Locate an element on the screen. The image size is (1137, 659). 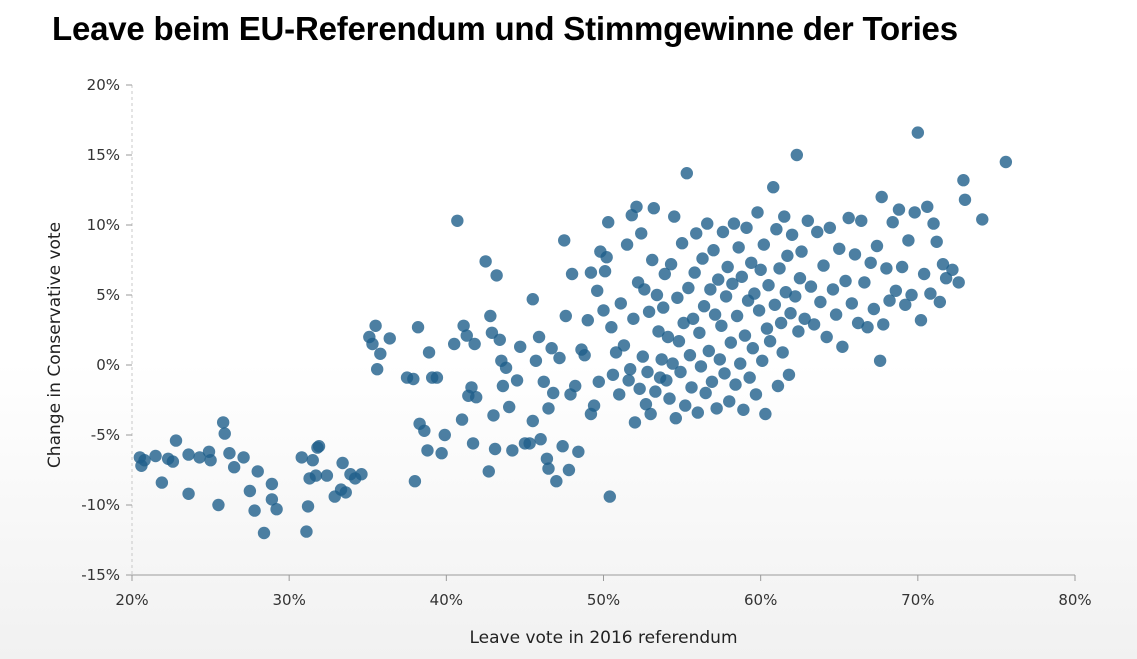
y-tick-label: -10% is located at coordinates (100, 505).